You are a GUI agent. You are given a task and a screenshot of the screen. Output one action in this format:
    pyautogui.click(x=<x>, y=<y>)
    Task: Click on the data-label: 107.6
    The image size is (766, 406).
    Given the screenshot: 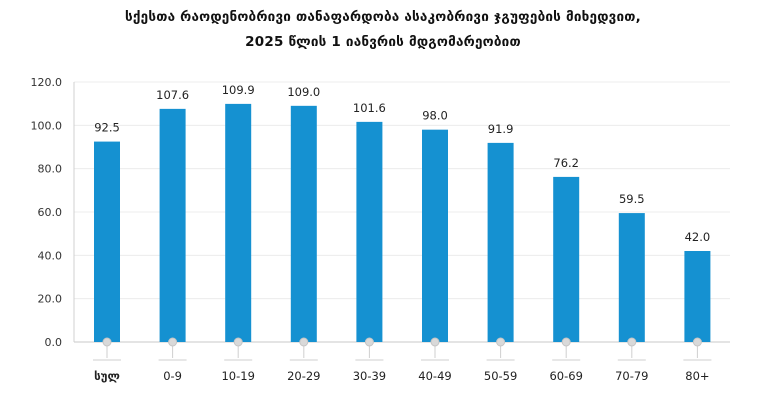 What is the action you would take?
    pyautogui.click(x=172, y=95)
    